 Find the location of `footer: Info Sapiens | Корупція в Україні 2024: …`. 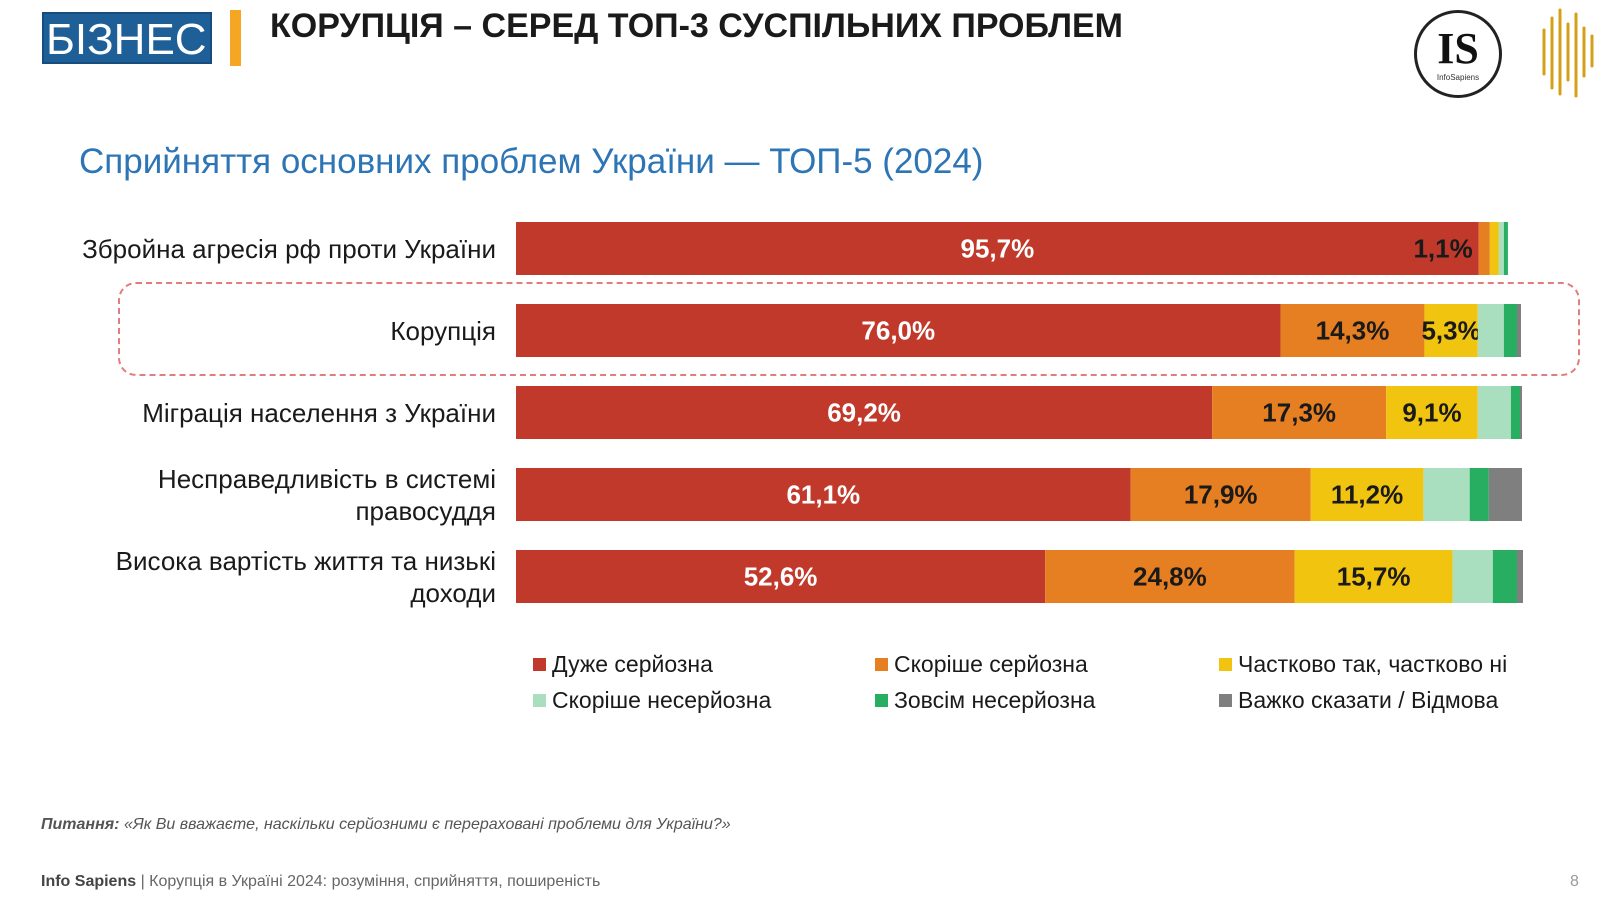

footer: Info Sapiens | Корупція в Україні 2024: … is located at coordinates (320, 882).